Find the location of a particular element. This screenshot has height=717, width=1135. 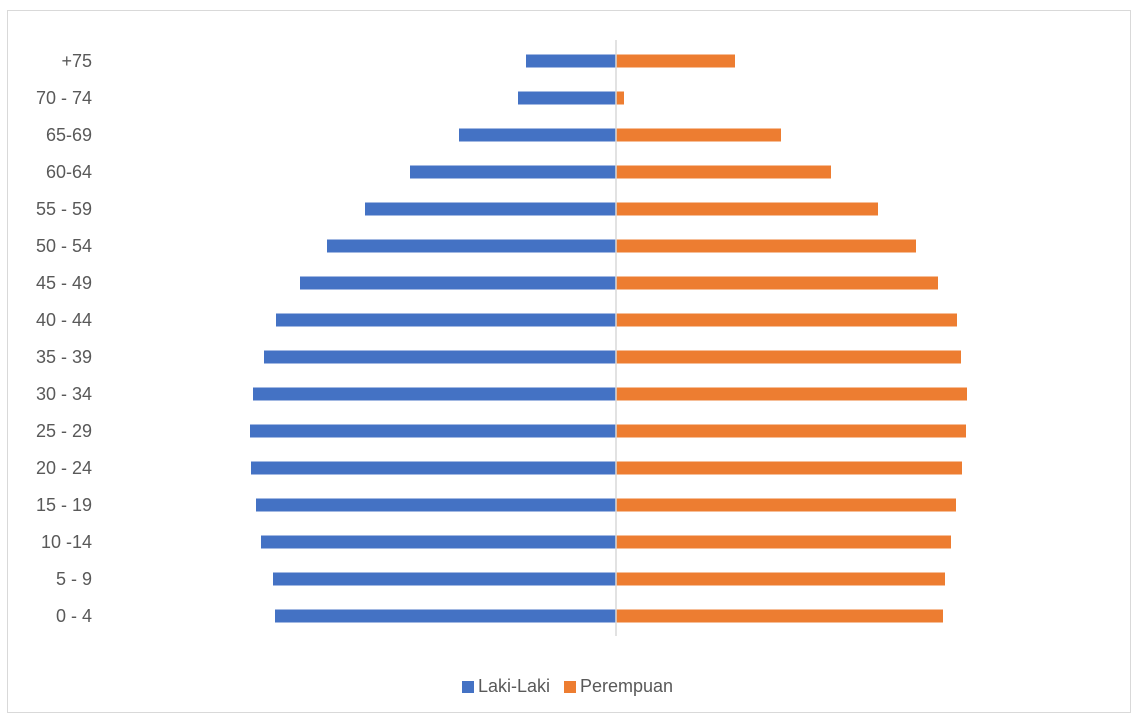

category-label-15-19: 15 - 19 is located at coordinates (64, 505).